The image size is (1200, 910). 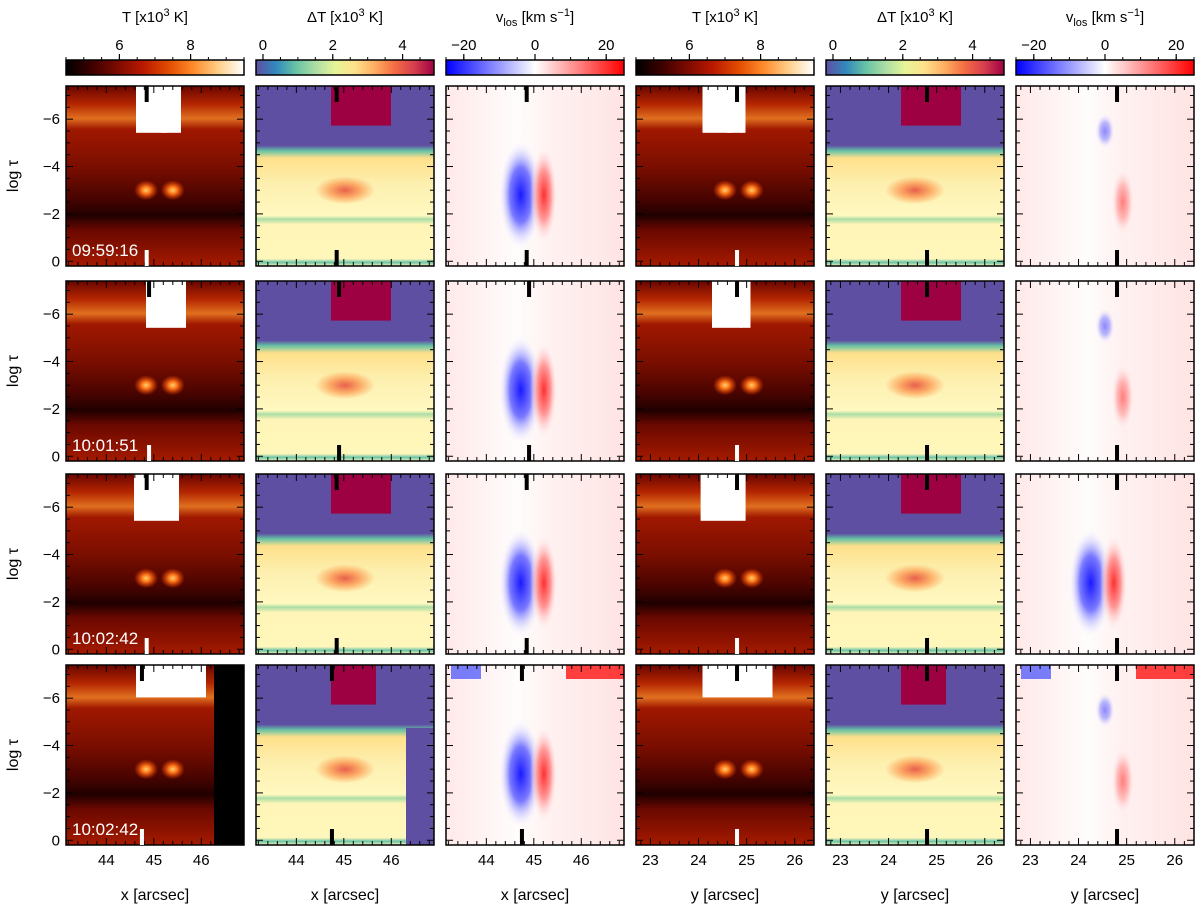 What do you see at coordinates (1105, 895) in the screenshot?
I see `x-axis-label: y [arcsec]` at bounding box center [1105, 895].